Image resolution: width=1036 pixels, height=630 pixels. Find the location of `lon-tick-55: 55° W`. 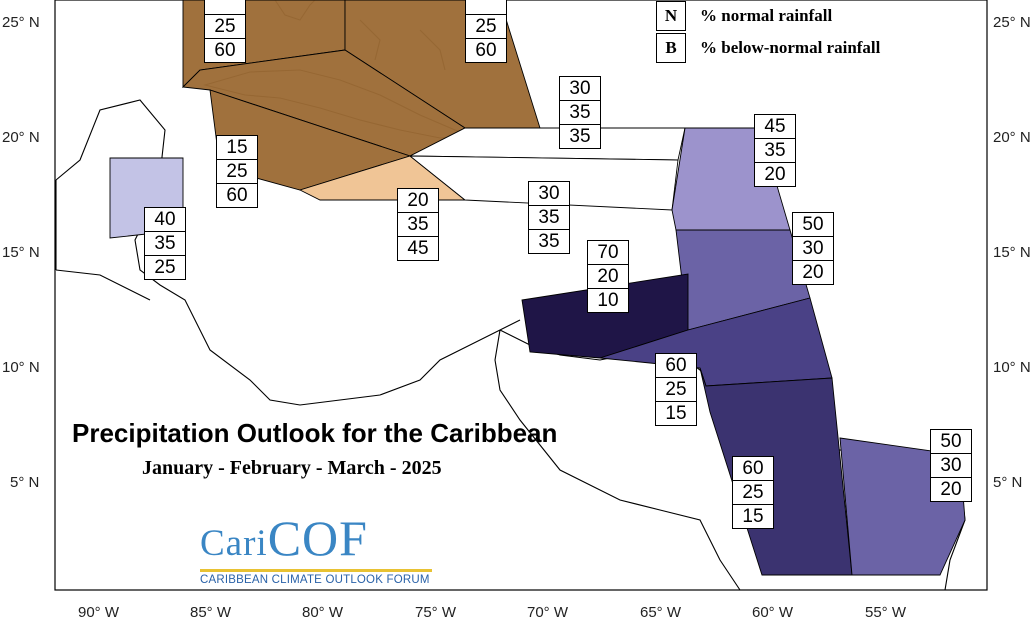

lon-tick-55: 55° W is located at coordinates (886, 612).